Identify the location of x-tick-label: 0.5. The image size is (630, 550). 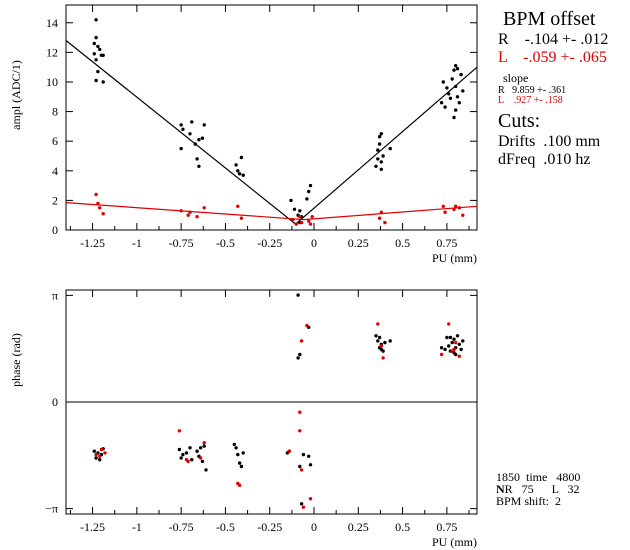
(402, 527).